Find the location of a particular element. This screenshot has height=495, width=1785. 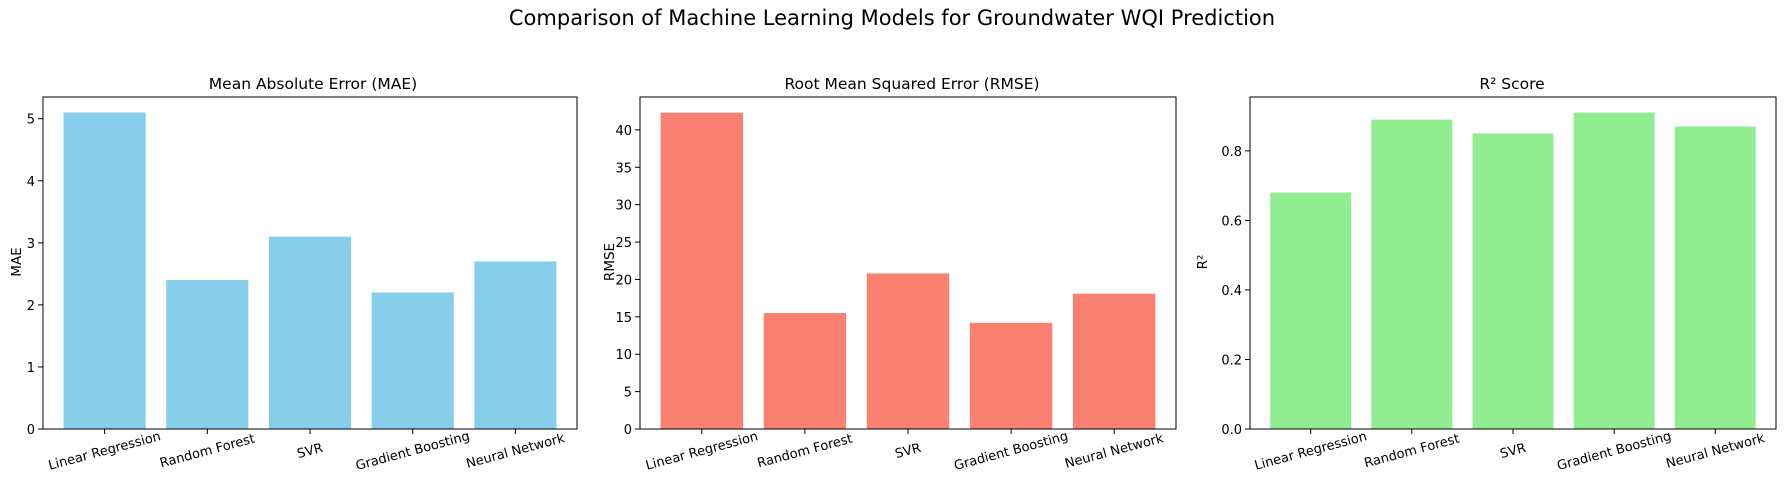

rmse-y-tick-label: 25 is located at coordinates (623, 243).